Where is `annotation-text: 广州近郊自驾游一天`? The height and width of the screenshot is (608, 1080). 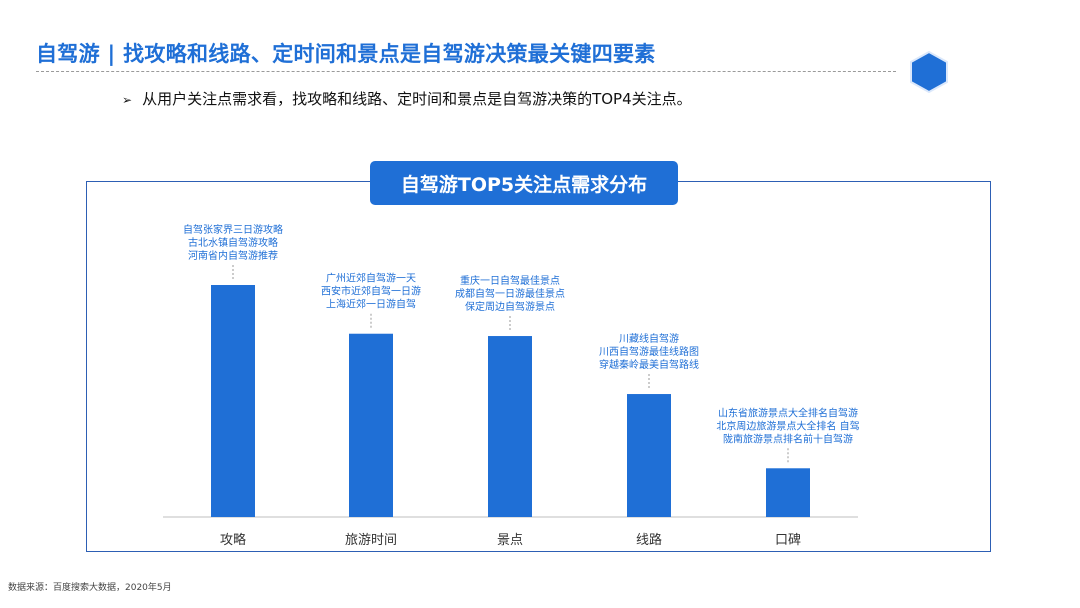
annotation-text: 广州近郊自驾游一天 is located at coordinates (371, 278).